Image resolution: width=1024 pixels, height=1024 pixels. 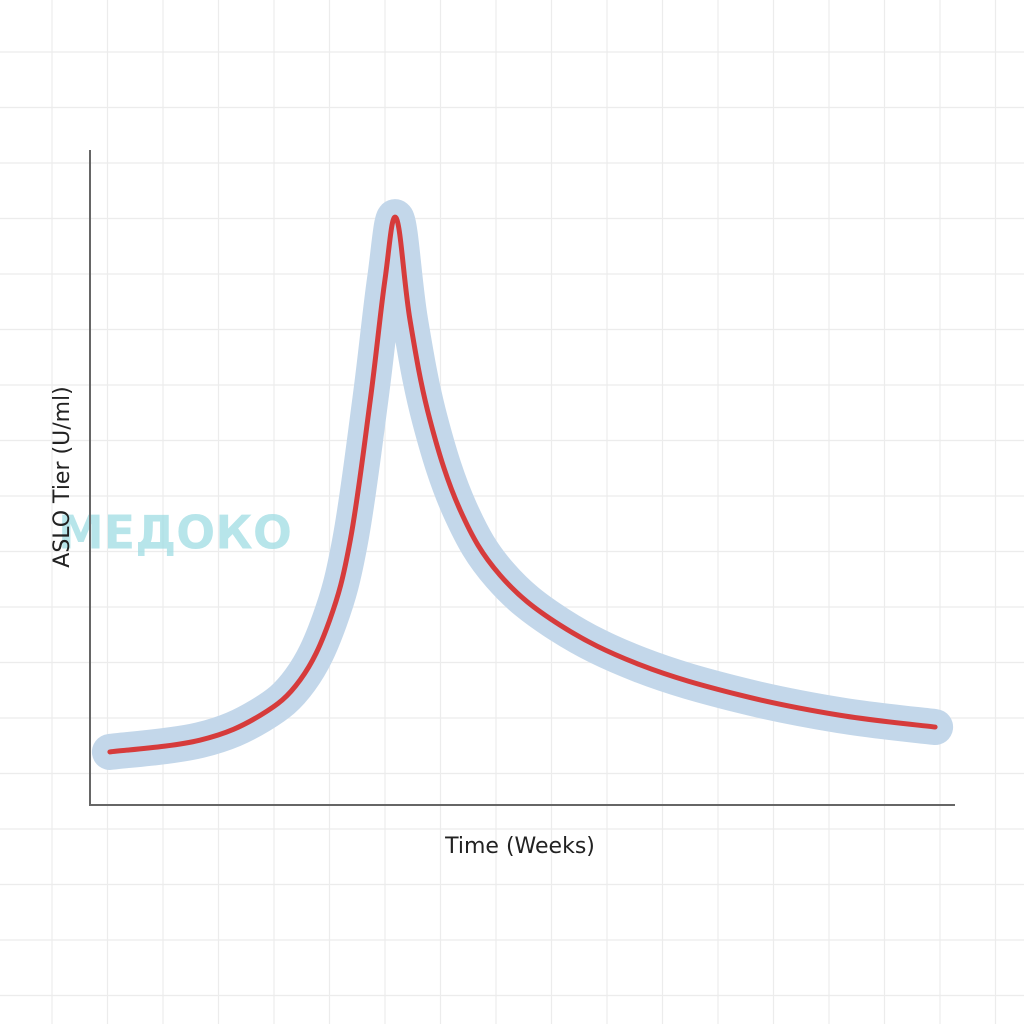 I want to click on watermark: МЕДОКО, so click(x=175, y=533).